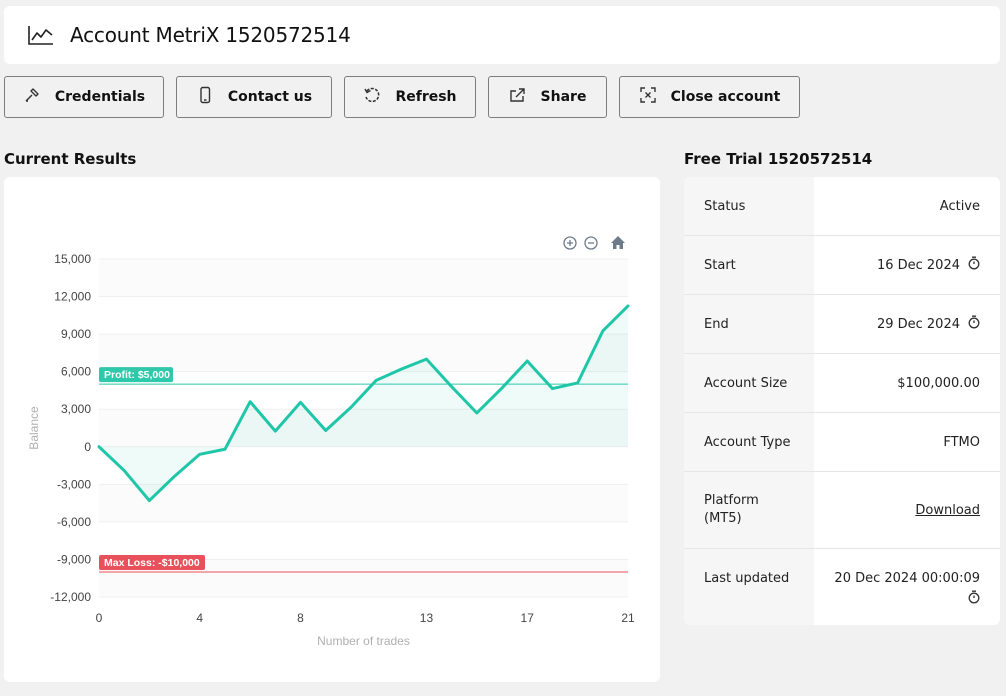  Describe the element at coordinates (76, 372) in the screenshot. I see `y-tick-label: 6,000` at that location.